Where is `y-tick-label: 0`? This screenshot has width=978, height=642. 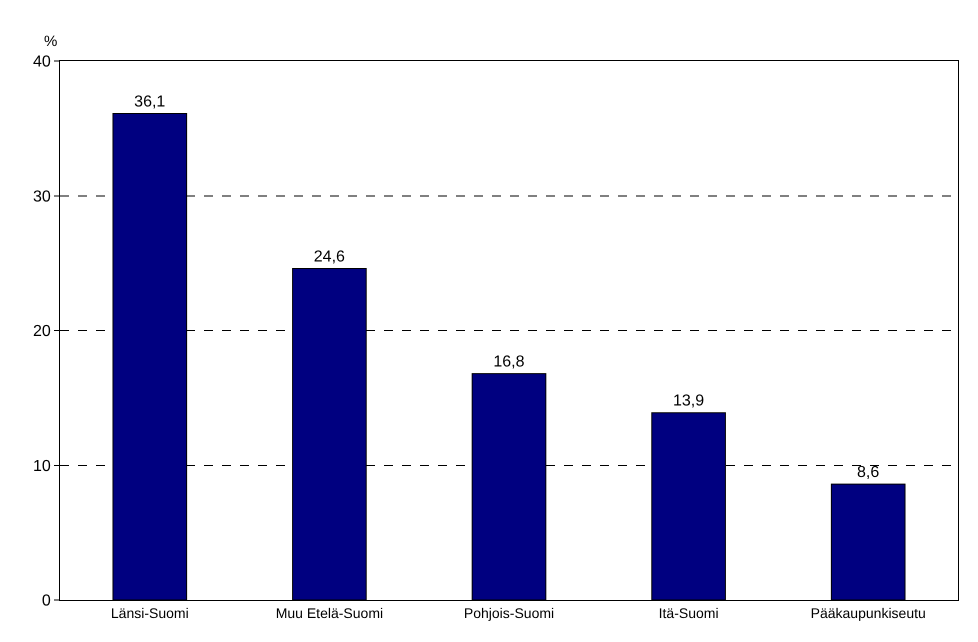
y-tick-label: 0 is located at coordinates (46, 601).